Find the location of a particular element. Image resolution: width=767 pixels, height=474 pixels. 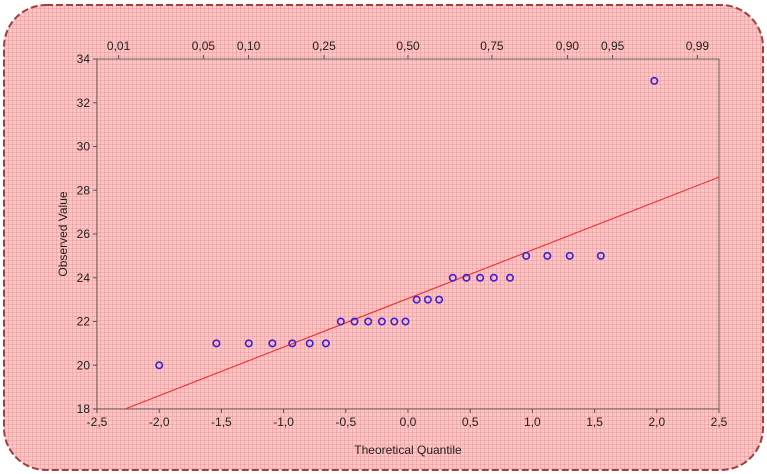

y-axis-ticks: 18 20 22 24 26 28 30 32 34 is located at coordinates (87, 234).